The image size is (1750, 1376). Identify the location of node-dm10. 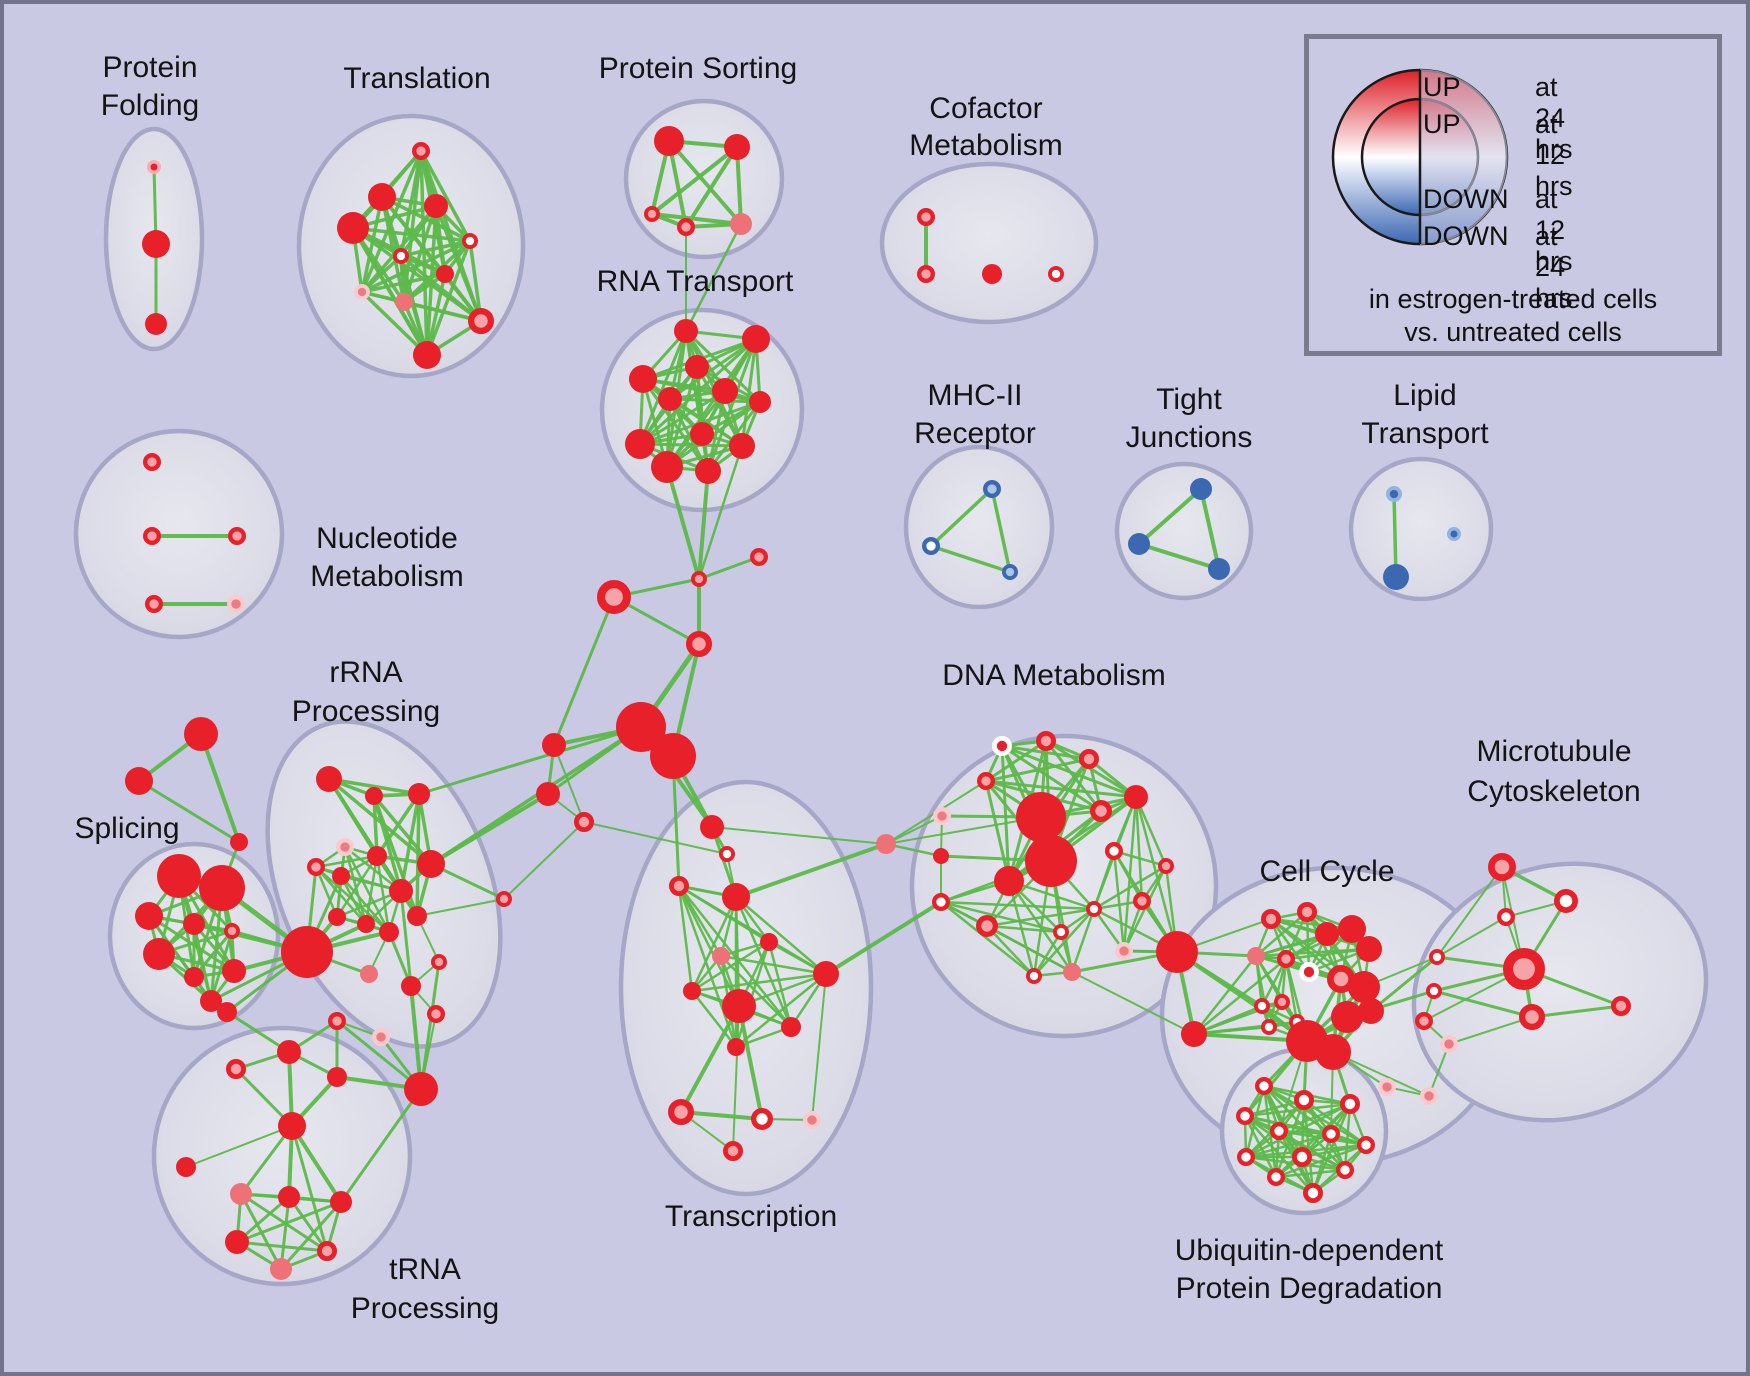
(1009, 881).